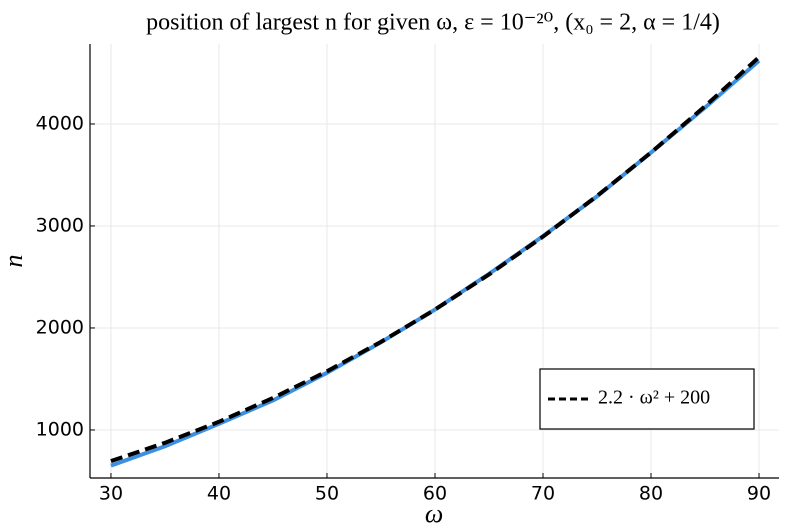 This screenshot has height=530, width=788. Describe the element at coordinates (327, 494) in the screenshot. I see `x-tick-label: 50` at that location.